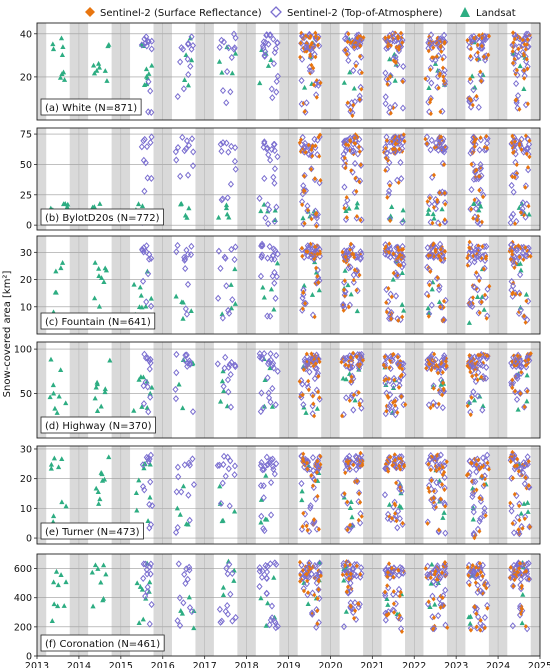 This screenshot has width=550, height=668. Describe the element at coordinates (288, 390) in the screenshot. I see `panel-frame` at that location.